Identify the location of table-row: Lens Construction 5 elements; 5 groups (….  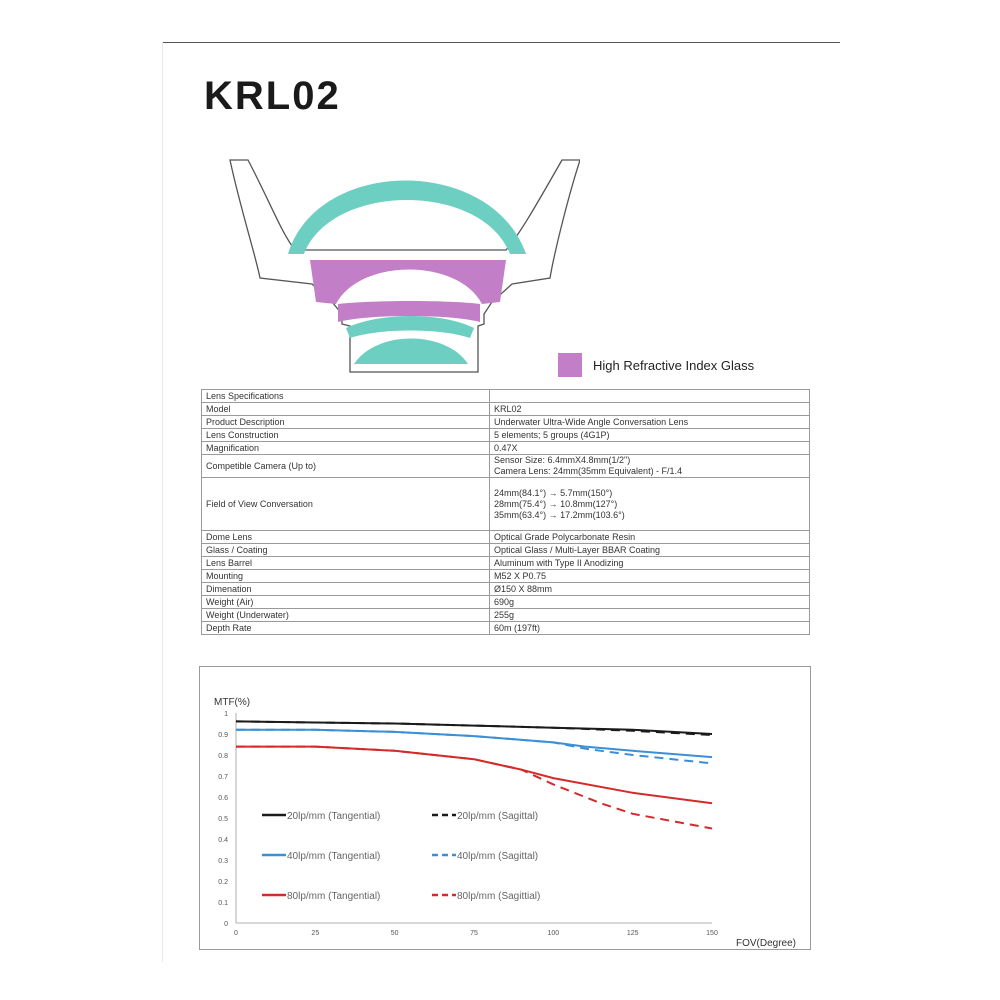
(505, 435).